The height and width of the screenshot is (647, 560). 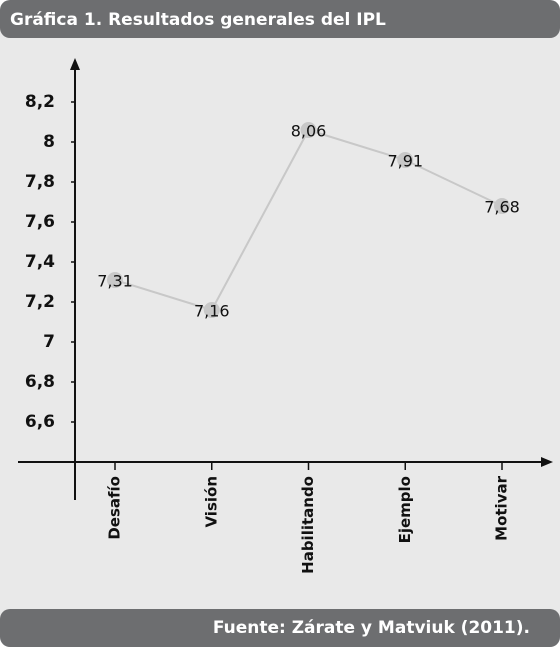 I want to click on value-label: 7,91, so click(x=405, y=161).